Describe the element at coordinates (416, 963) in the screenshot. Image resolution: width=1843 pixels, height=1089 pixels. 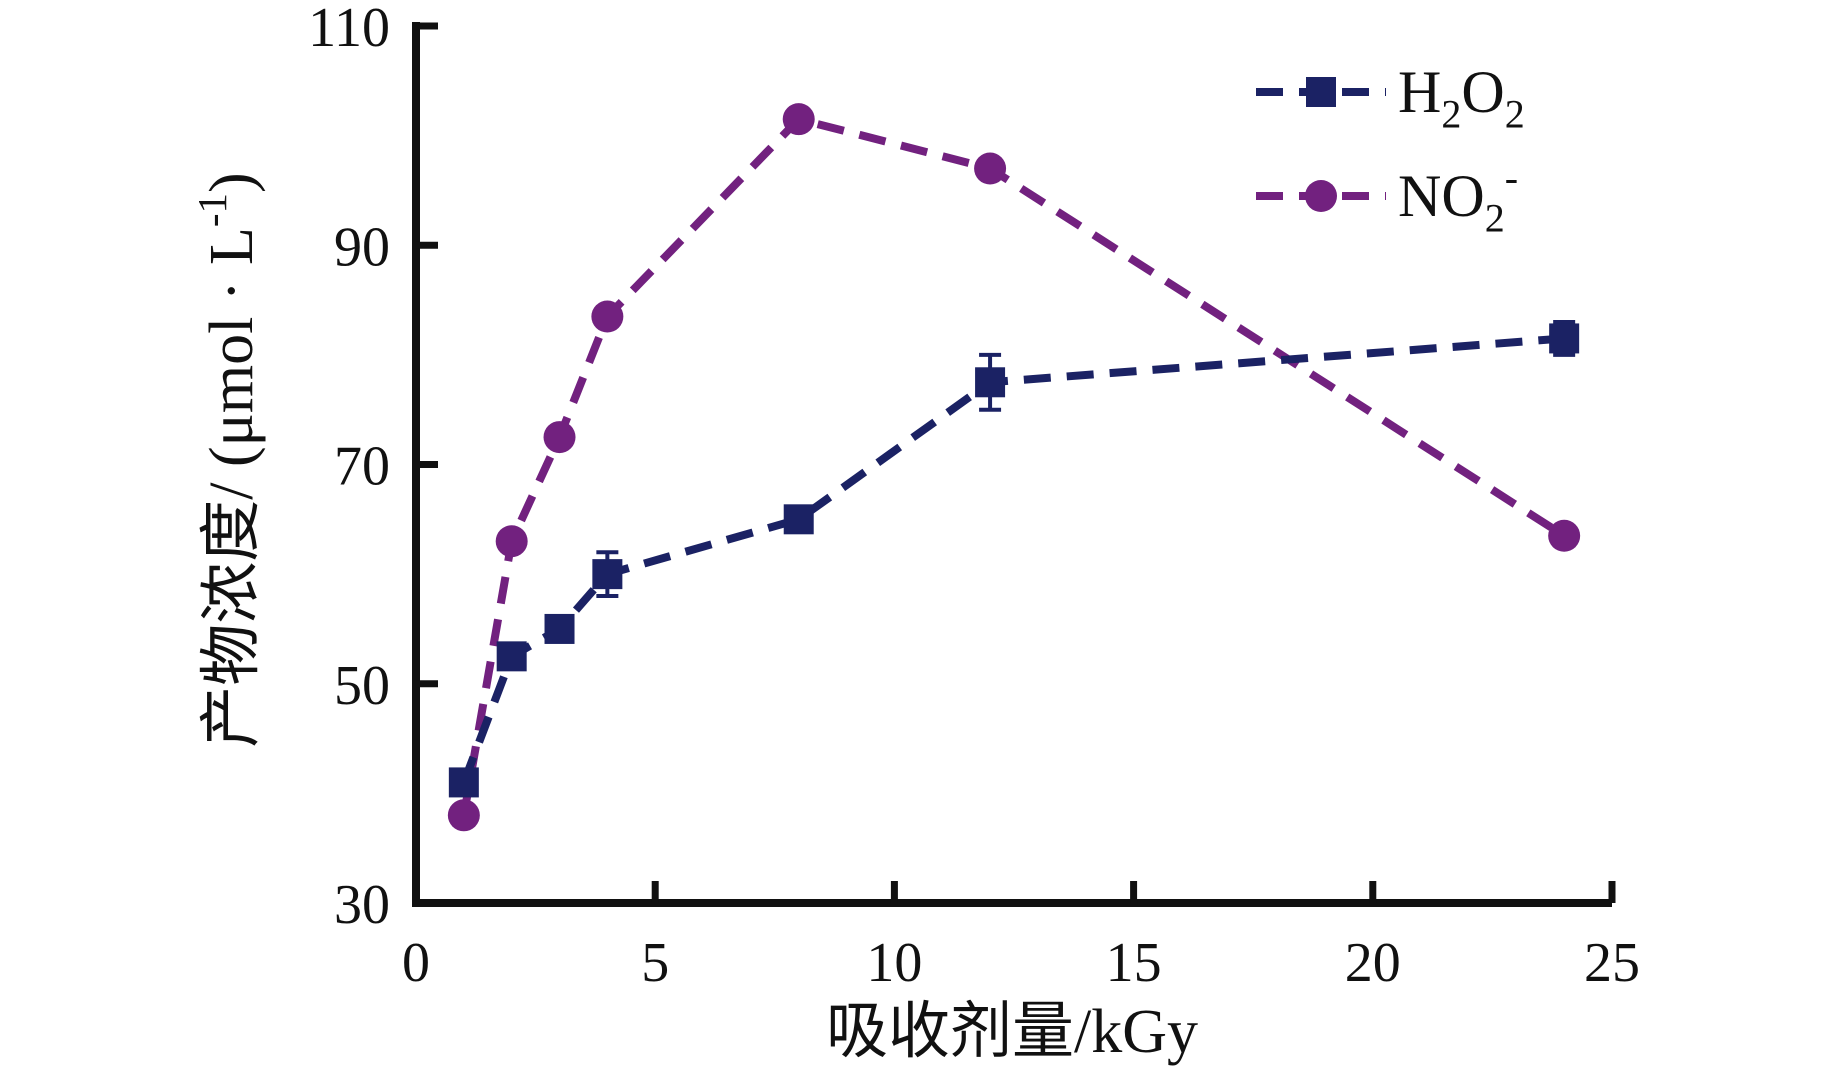
I see `x-tick-label: 0` at that location.